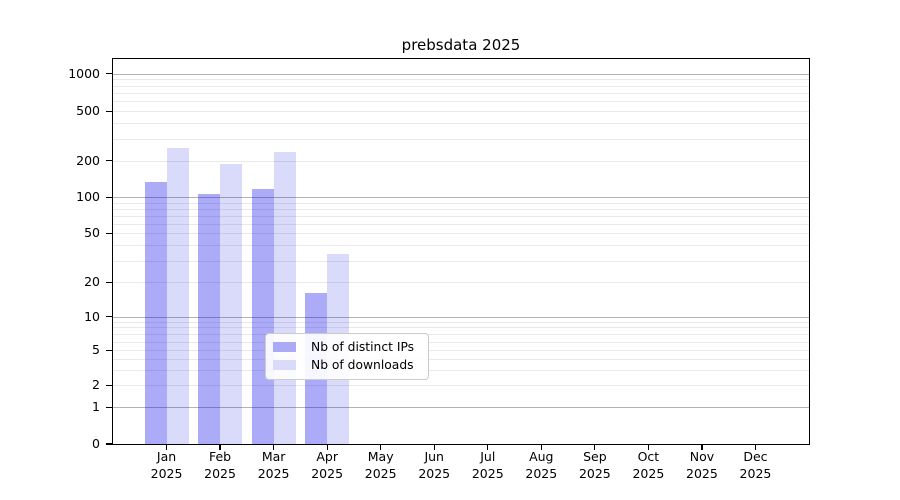 The image size is (900, 500). I want to click on x-tick-label: Jul 2025, so click(488, 465).